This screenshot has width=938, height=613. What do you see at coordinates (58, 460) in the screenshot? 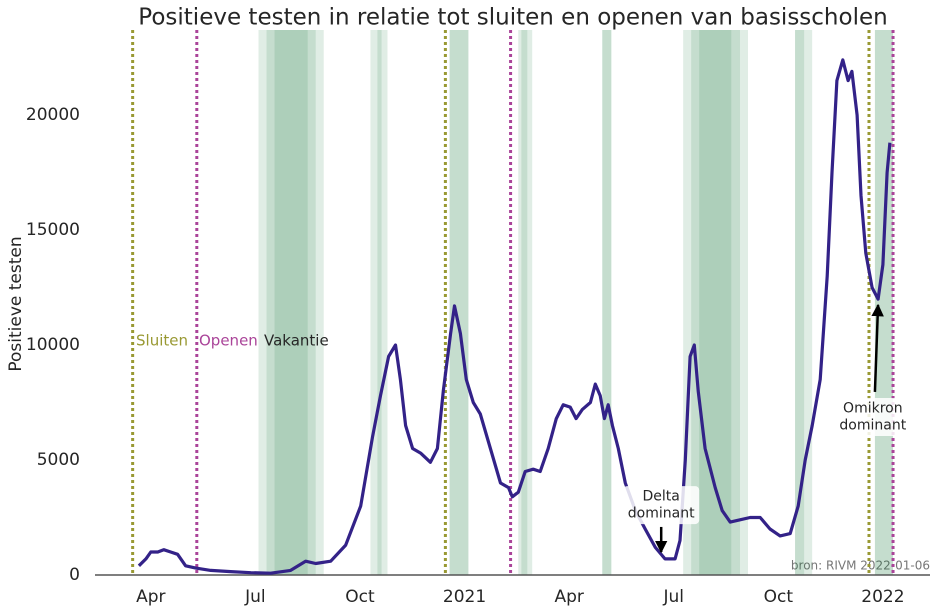
I see `y-tick-label: 5000` at bounding box center [58, 460].